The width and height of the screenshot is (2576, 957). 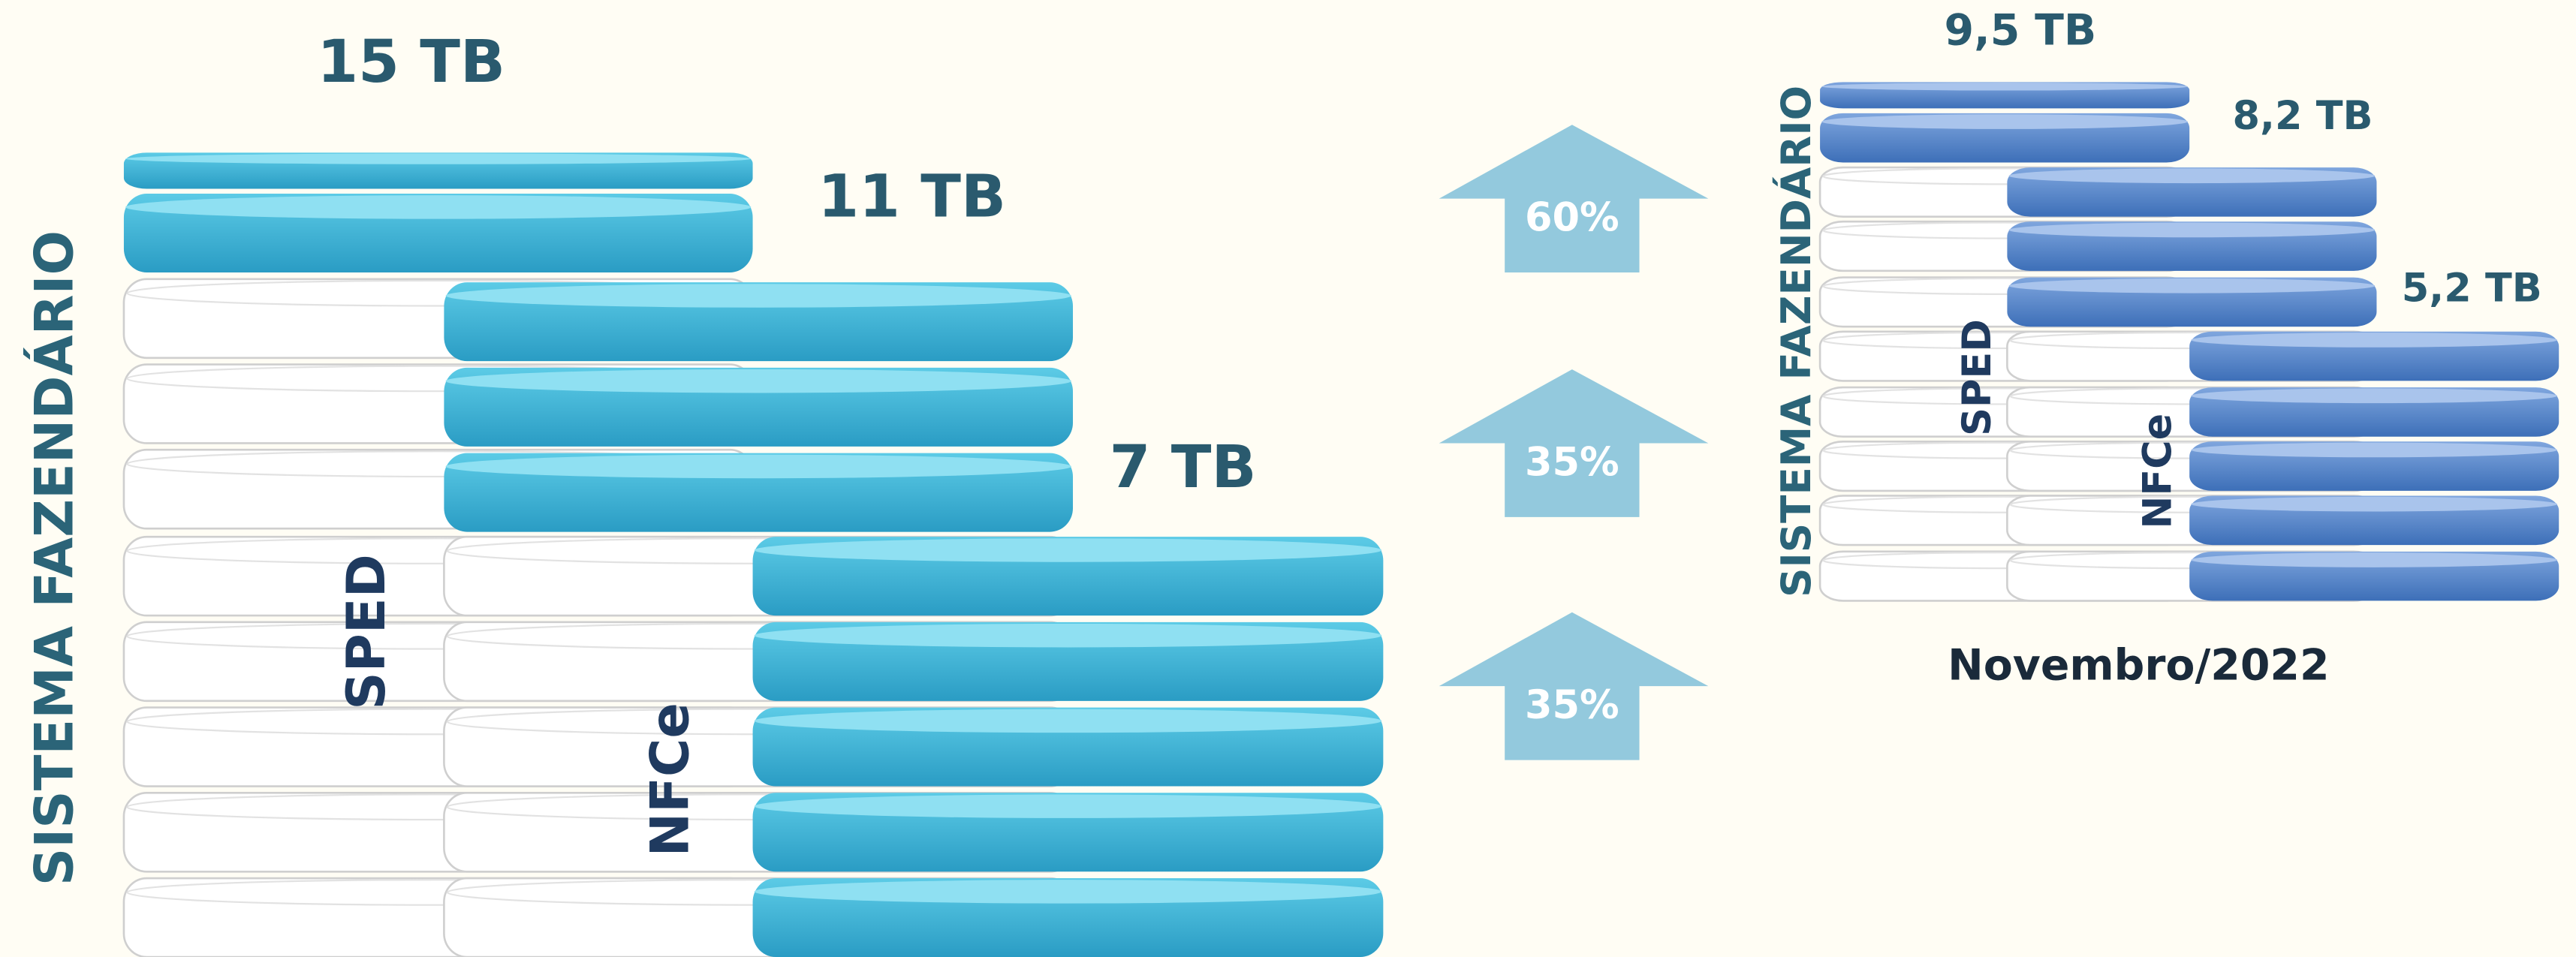 I want to click on size-label: 15 TB, so click(x=411, y=61).